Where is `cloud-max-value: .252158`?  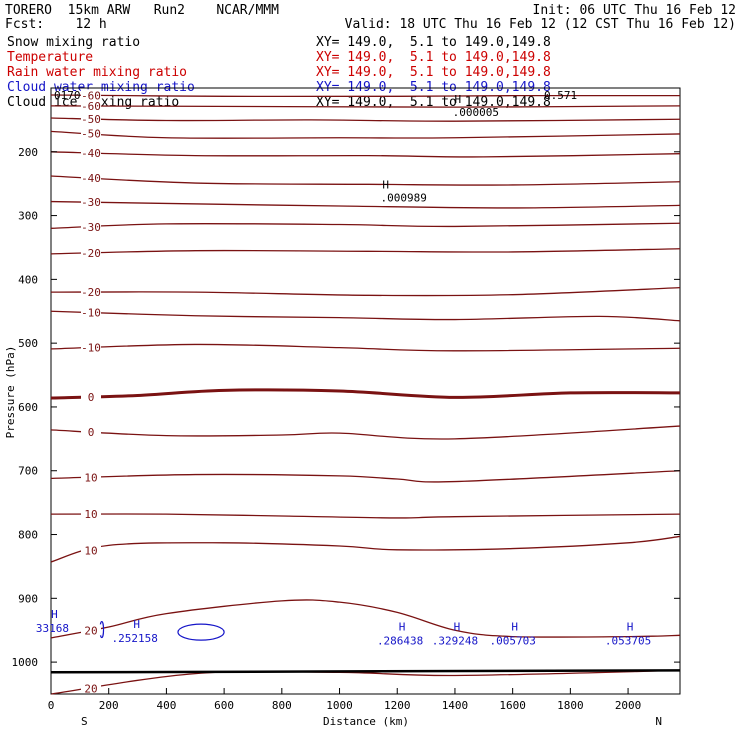
cloud-max-value: .252158 is located at coordinates (134, 638).